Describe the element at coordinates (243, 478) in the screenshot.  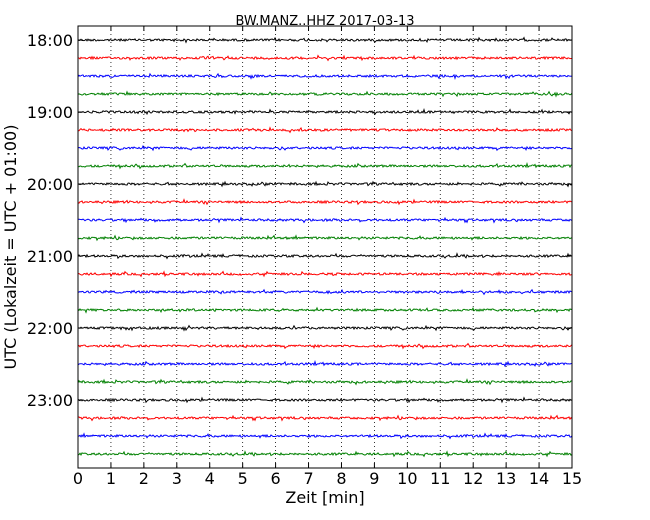
I see `x-tick-label-5: 5` at that location.